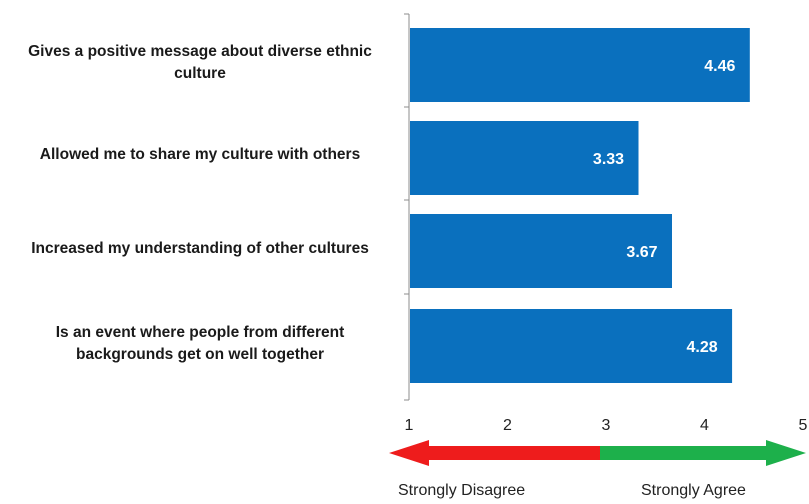 The width and height of the screenshot is (809, 504). What do you see at coordinates (803, 425) in the screenshot?
I see `x-tick-label: 5` at bounding box center [803, 425].